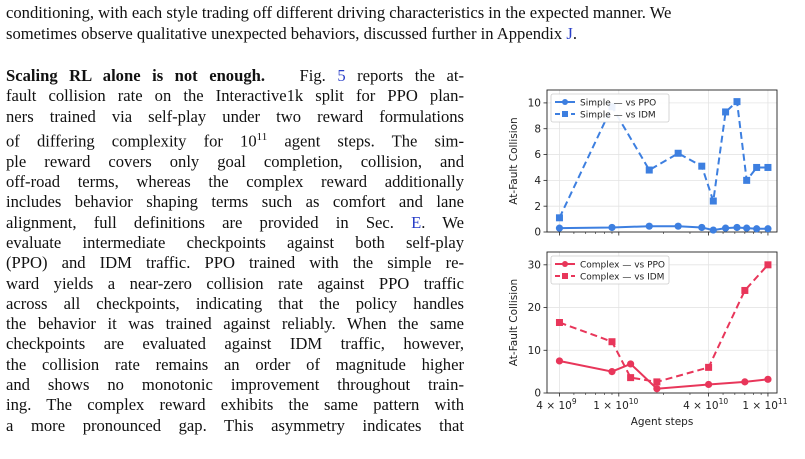 The width and height of the screenshot is (805, 459). I want to click on exponent: 11, so click(262, 136).